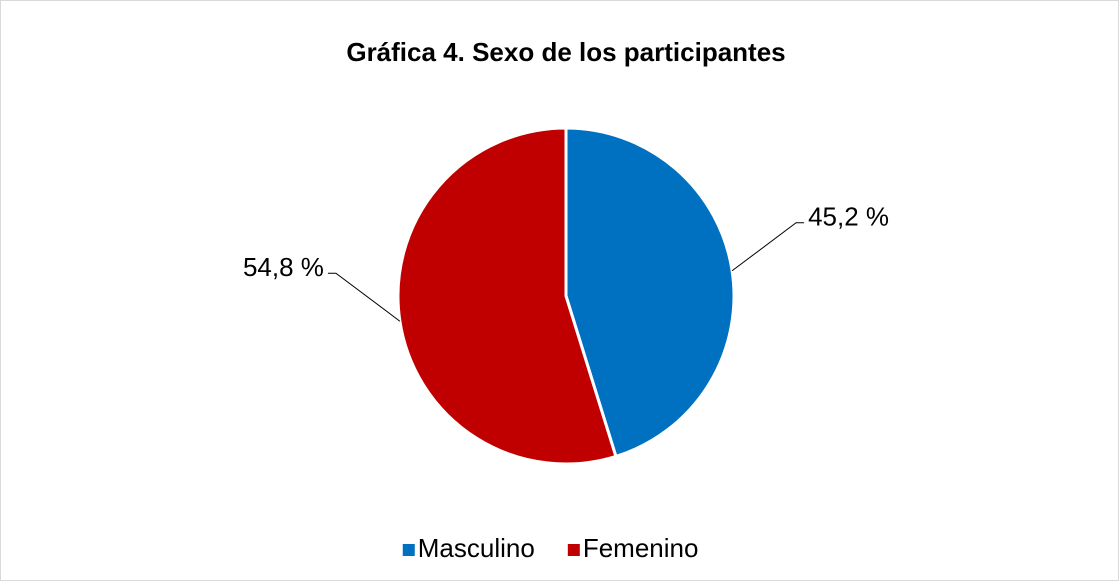  I want to click on legend-label: Masculino, so click(476, 548).